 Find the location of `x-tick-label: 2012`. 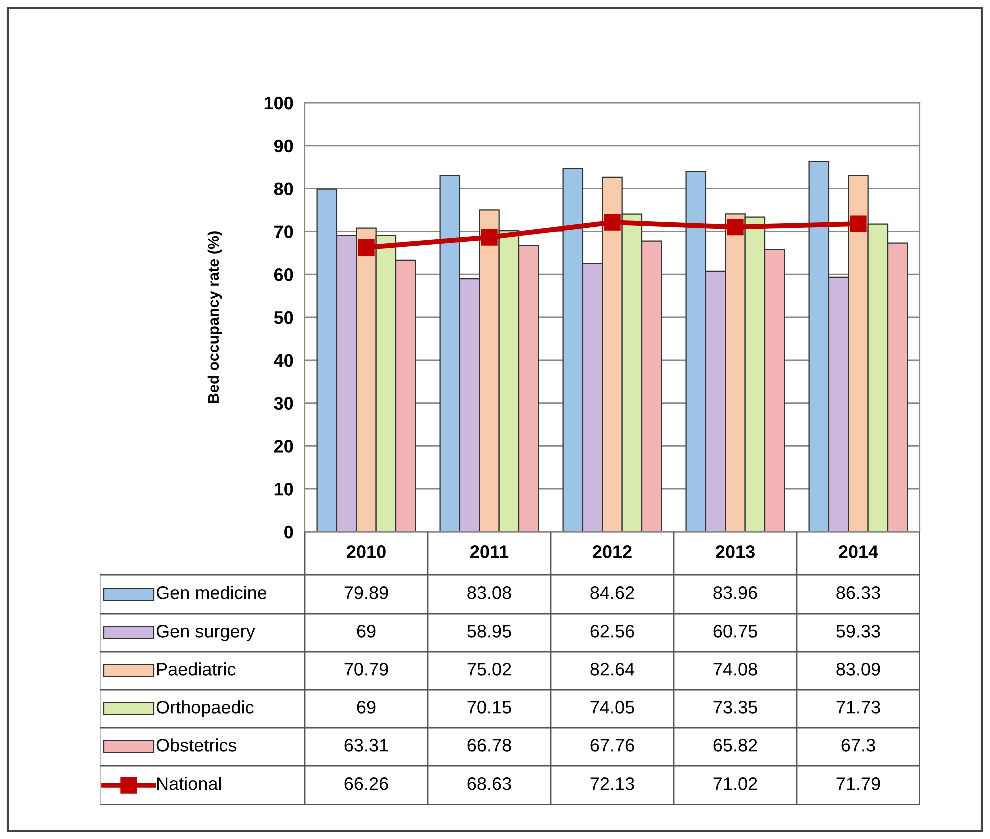

x-tick-label: 2012 is located at coordinates (612, 552).